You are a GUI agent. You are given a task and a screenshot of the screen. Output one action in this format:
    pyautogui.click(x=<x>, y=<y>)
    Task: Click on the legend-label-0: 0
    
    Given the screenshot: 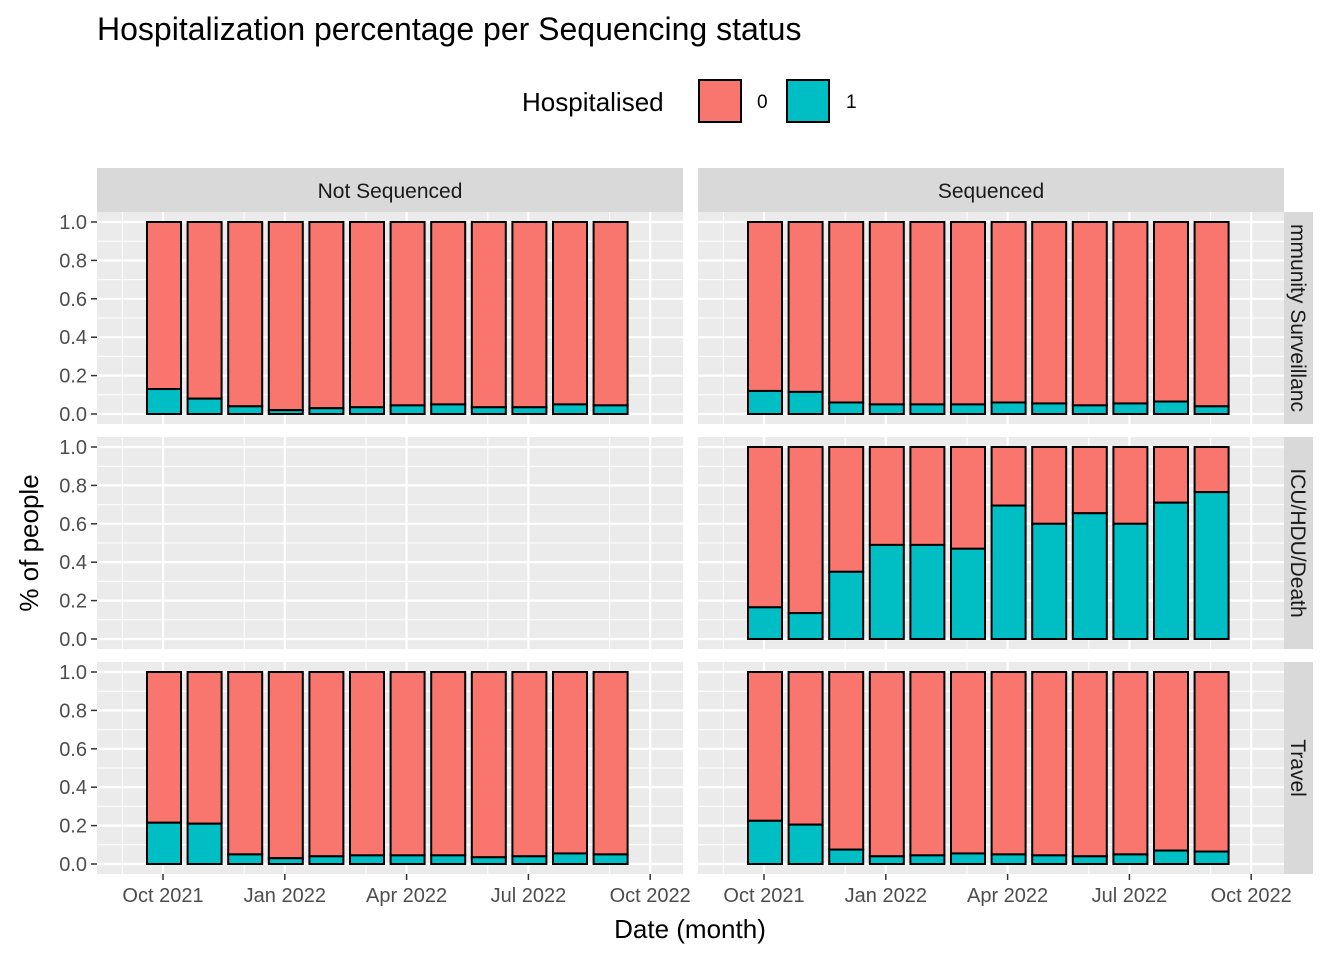 What is the action you would take?
    pyautogui.click(x=762, y=102)
    